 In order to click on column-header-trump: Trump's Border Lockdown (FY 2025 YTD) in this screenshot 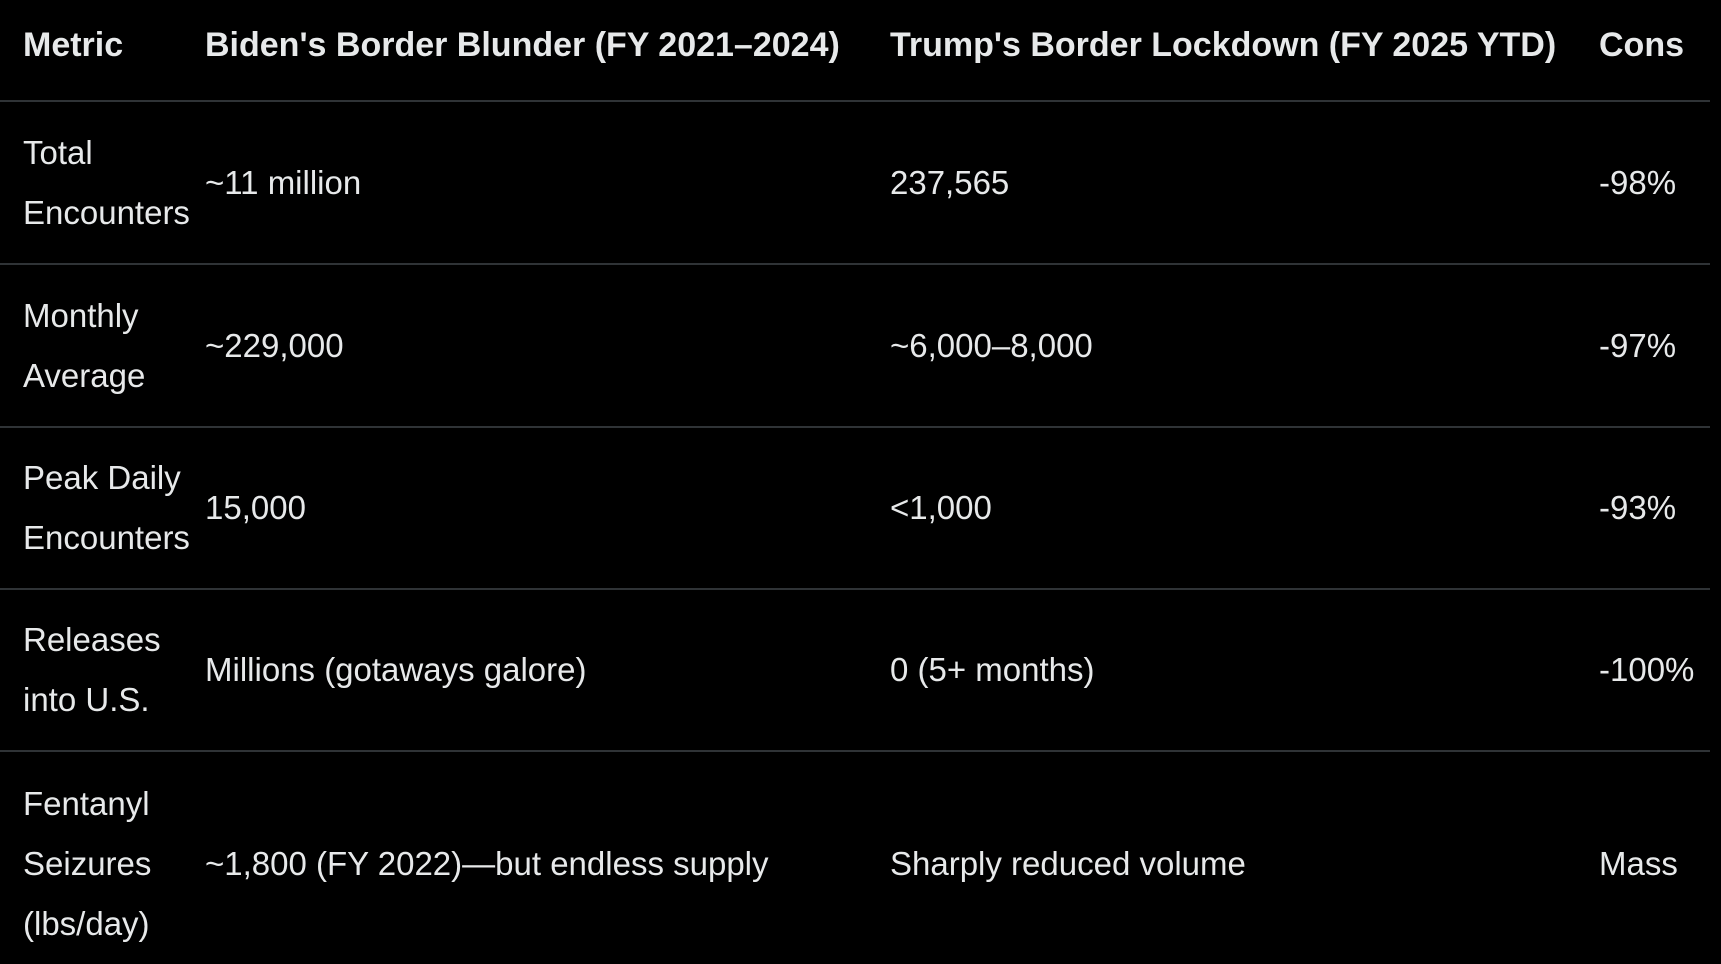, I will do `click(1223, 44)`.